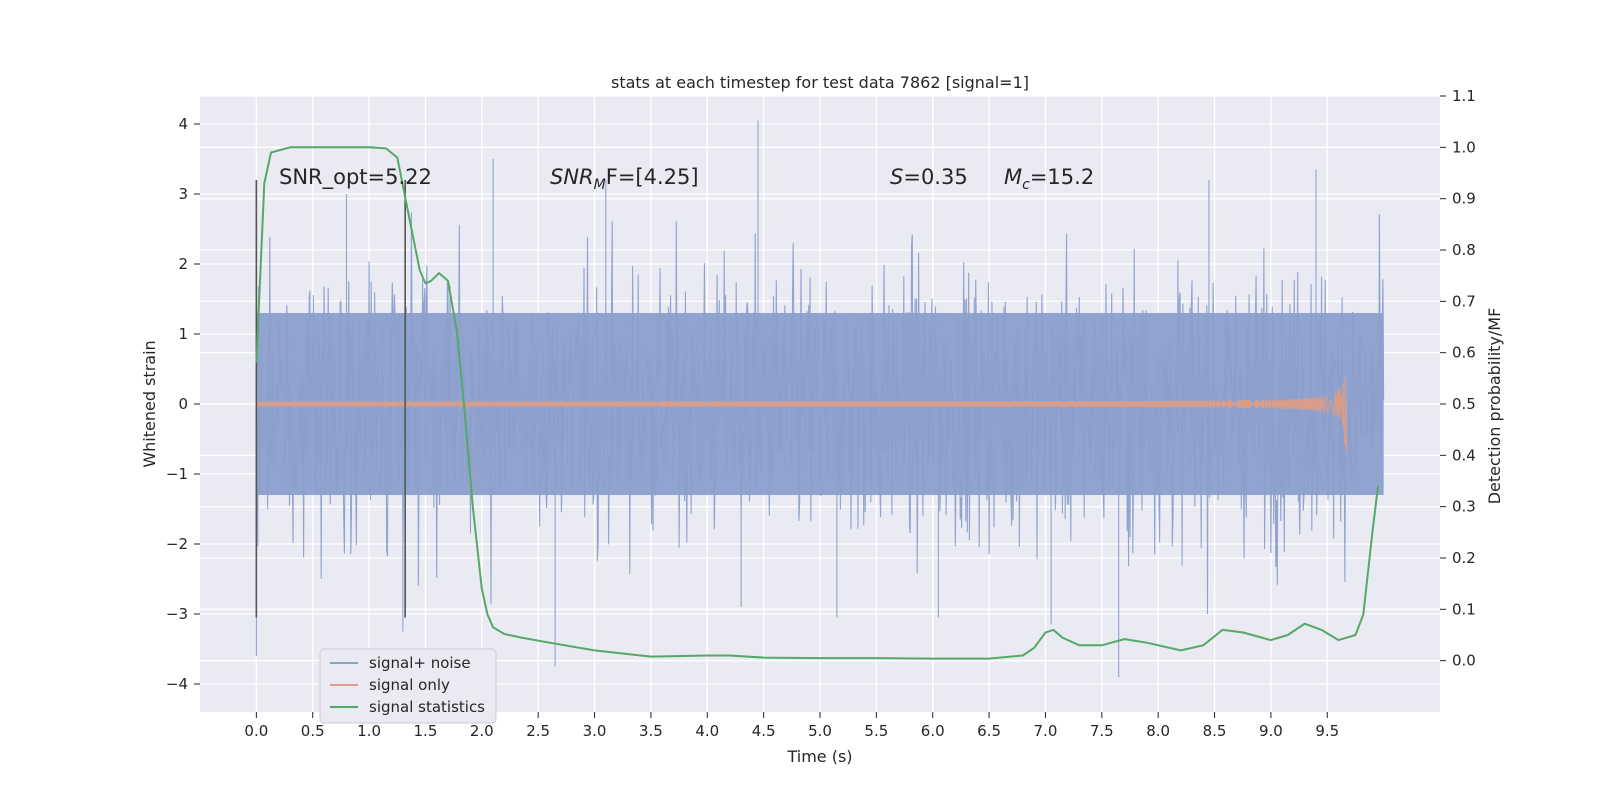  I want to click on annotation-s: S=0.35, so click(929, 177).